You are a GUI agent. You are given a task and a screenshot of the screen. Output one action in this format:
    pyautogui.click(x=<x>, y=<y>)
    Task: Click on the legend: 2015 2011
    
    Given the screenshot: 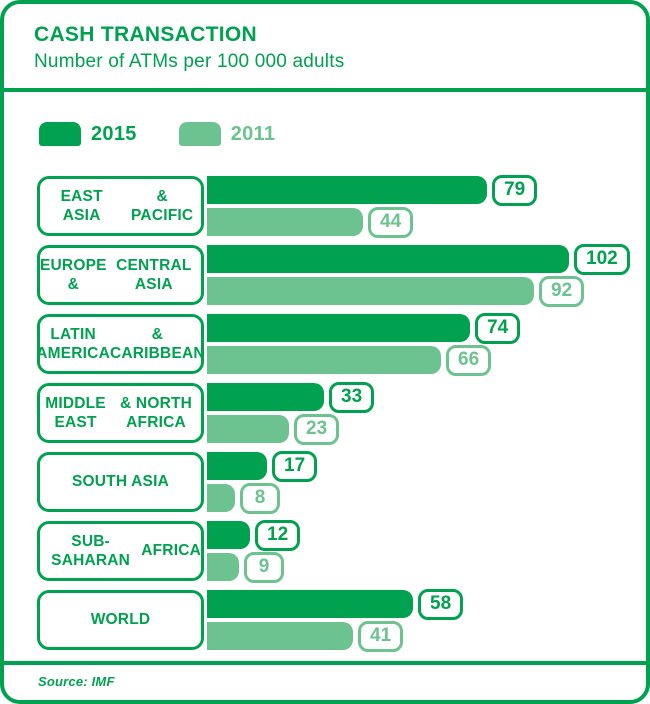 What is the action you would take?
    pyautogui.click(x=342, y=134)
    